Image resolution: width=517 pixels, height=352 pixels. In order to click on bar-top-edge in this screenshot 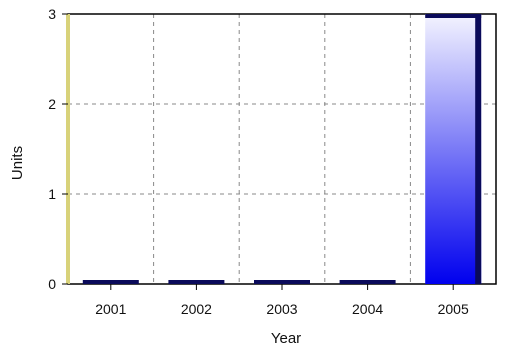, I will do `click(453, 16)`.